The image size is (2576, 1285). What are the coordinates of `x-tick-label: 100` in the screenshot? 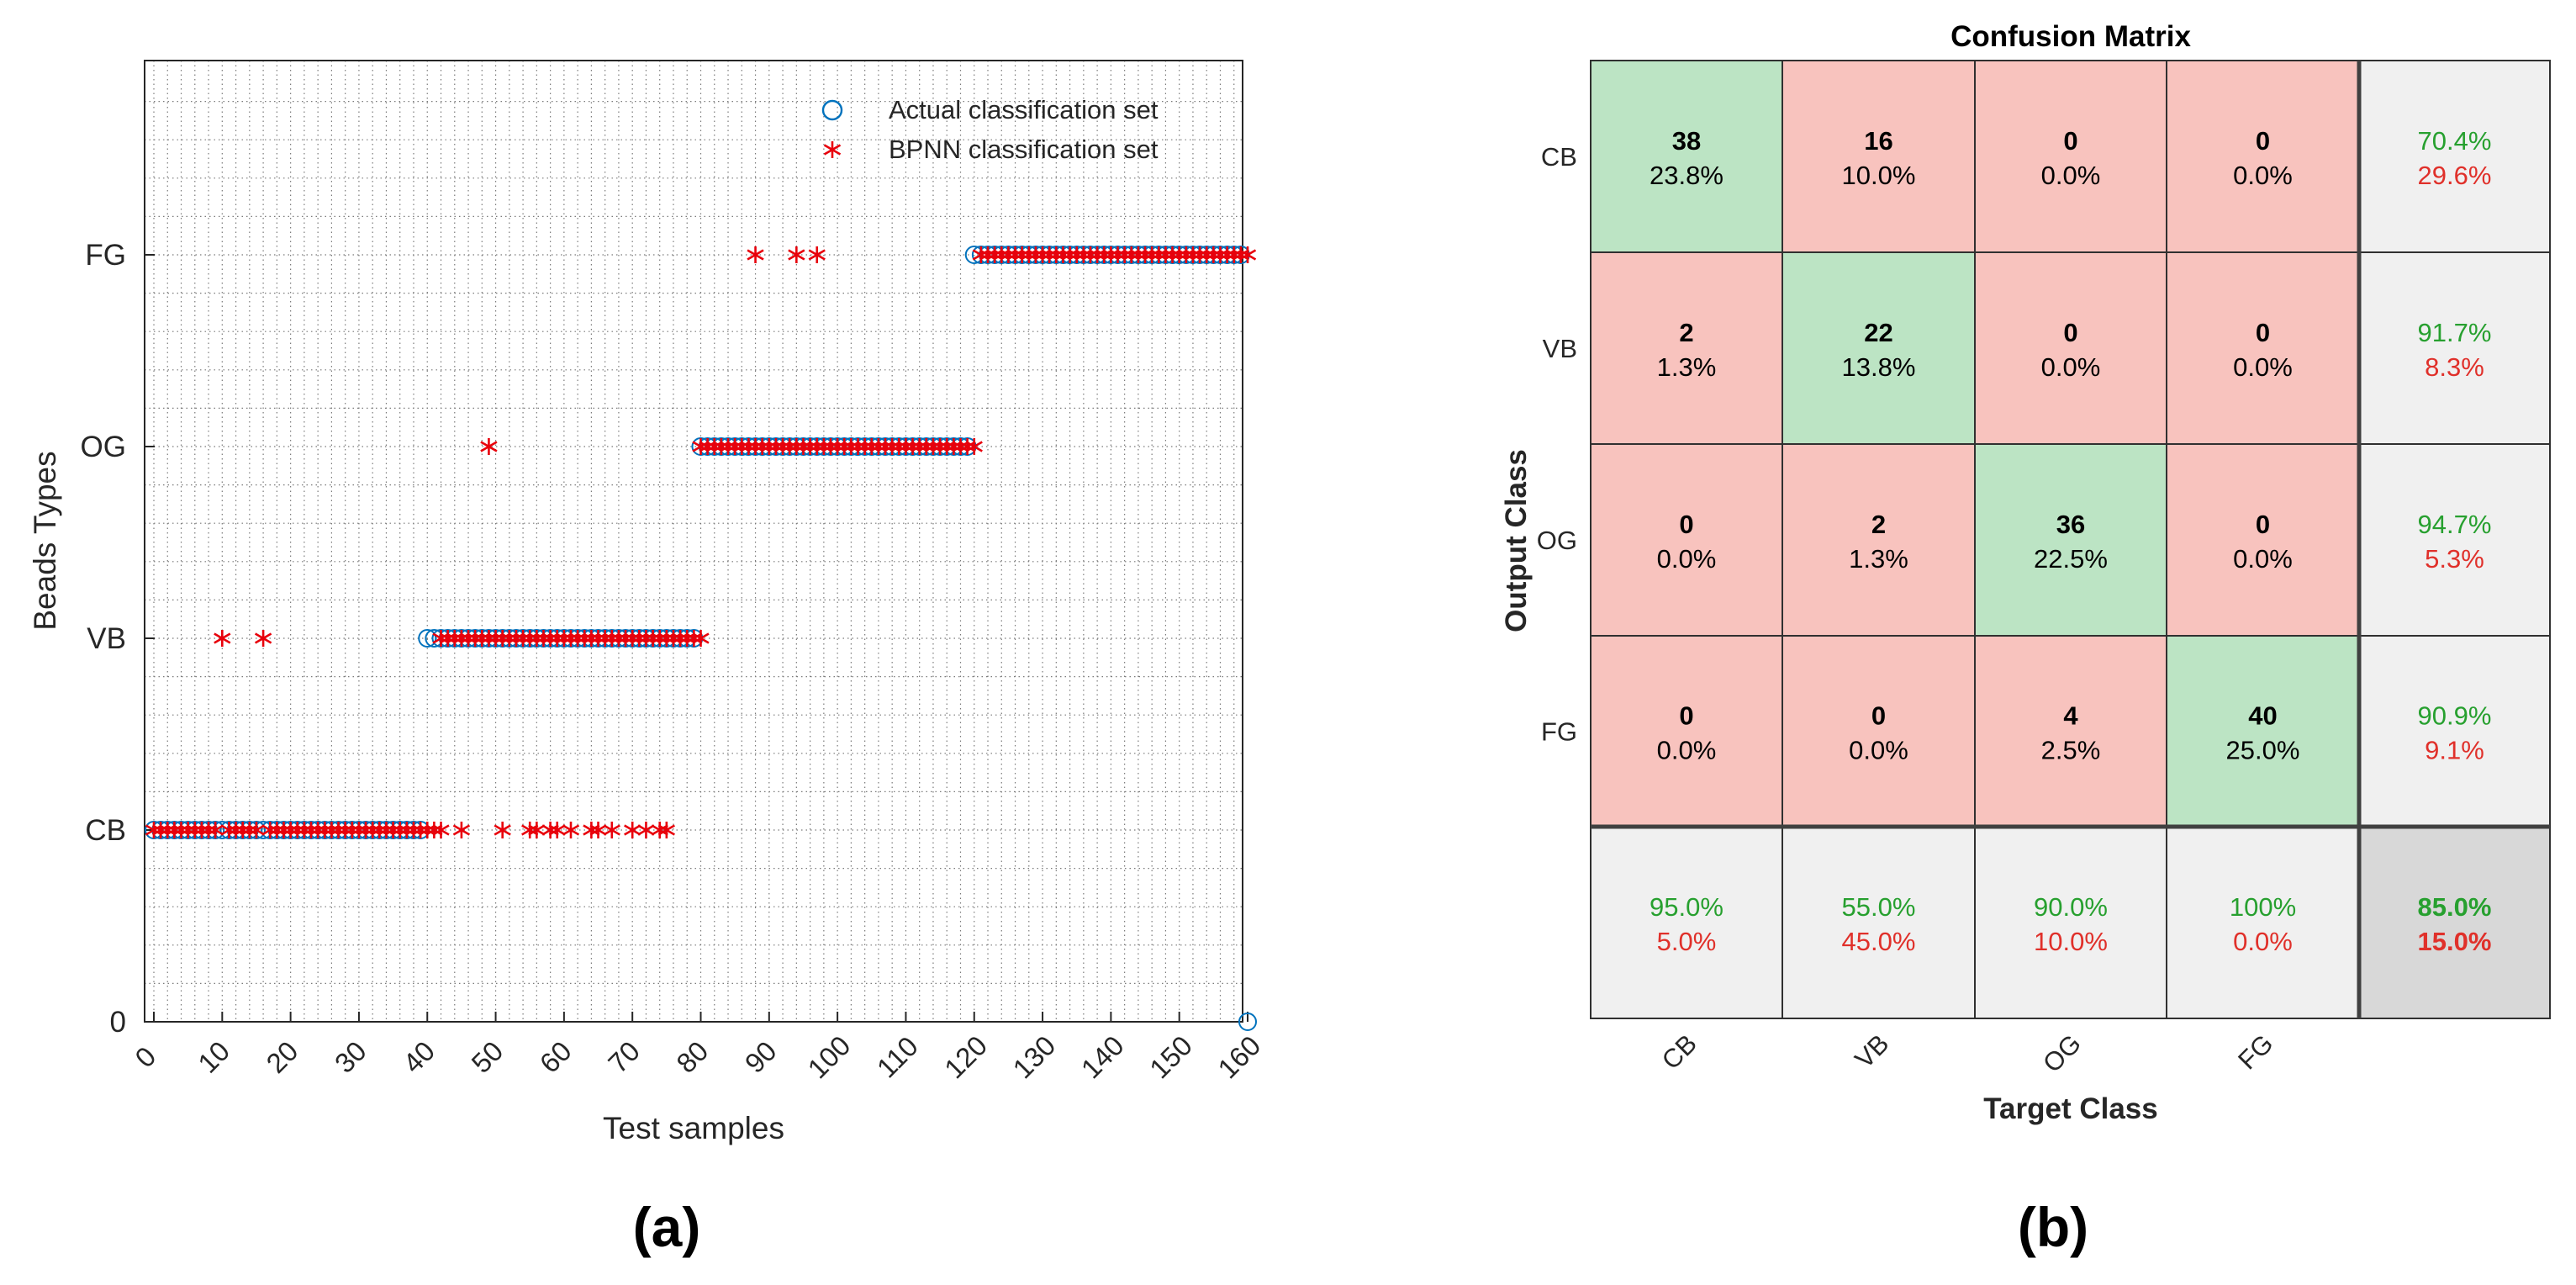 It's located at (828, 1056).